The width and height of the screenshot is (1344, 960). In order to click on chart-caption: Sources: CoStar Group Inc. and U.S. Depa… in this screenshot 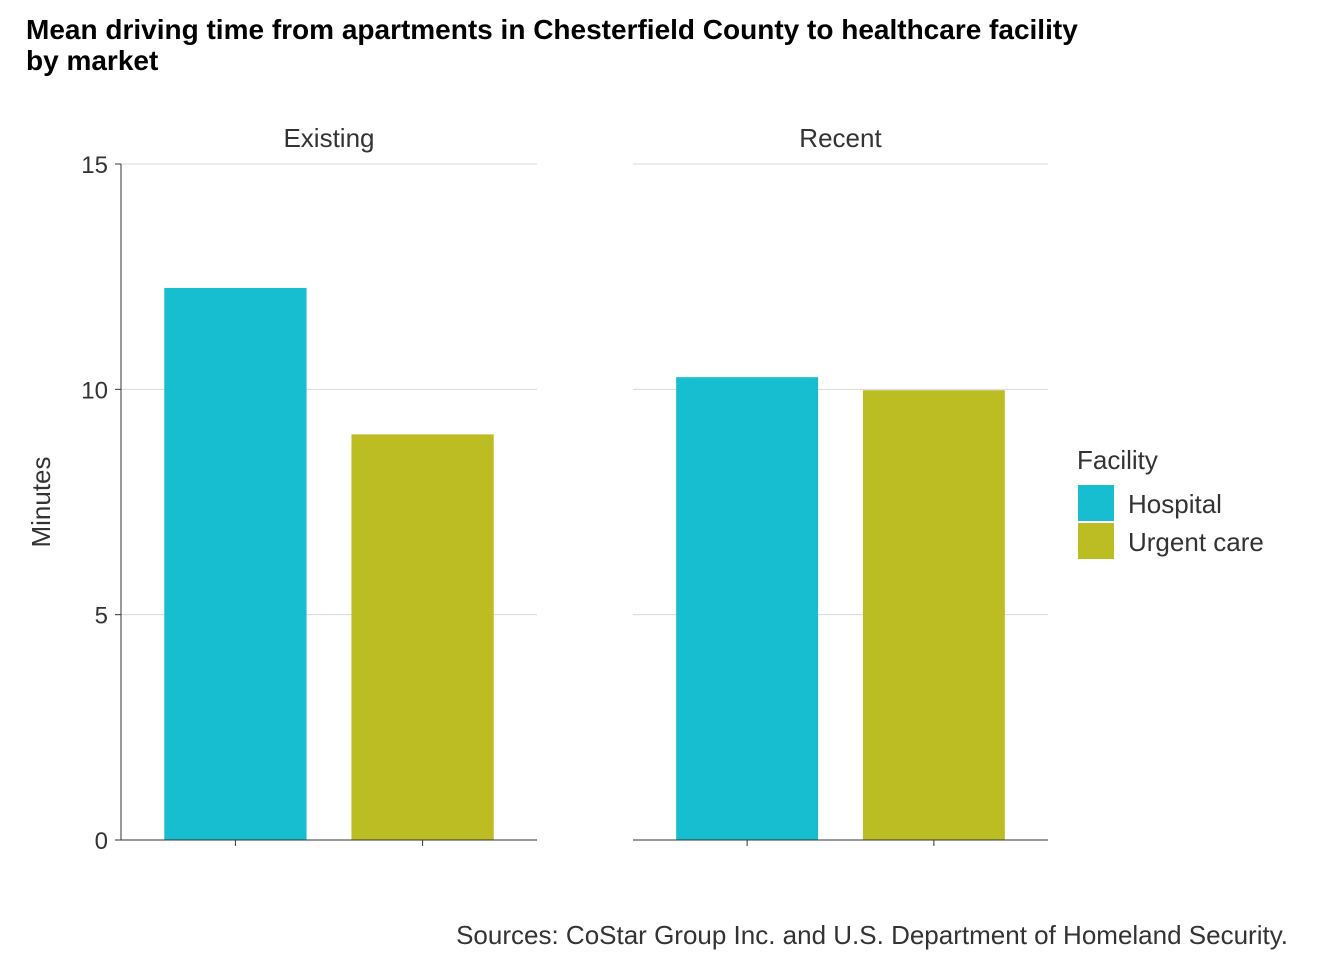, I will do `click(872, 935)`.